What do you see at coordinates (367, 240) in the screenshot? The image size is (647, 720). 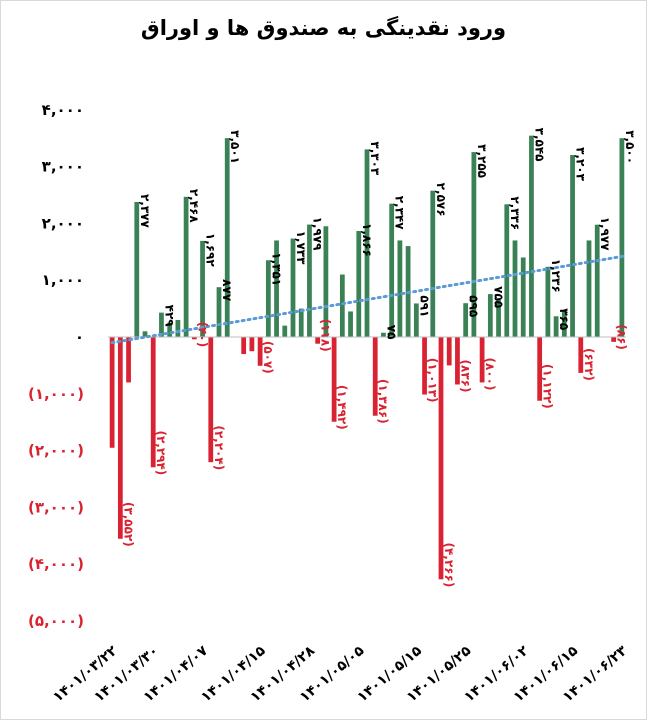 I see `data-label: ۱,۸۶۶` at bounding box center [367, 240].